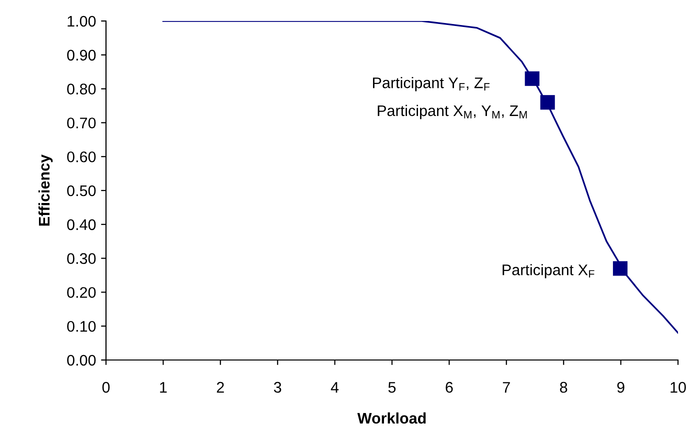  Describe the element at coordinates (220, 387) in the screenshot. I see `x-tick-label: 2` at that location.